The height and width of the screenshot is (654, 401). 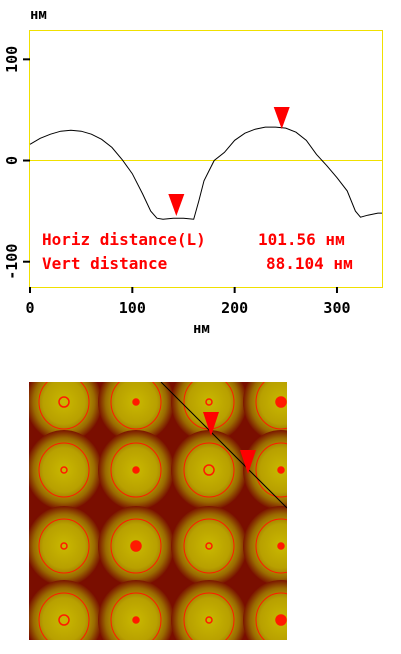 What do you see at coordinates (132, 308) in the screenshot?
I see `x-tick-label: 100` at bounding box center [132, 308].